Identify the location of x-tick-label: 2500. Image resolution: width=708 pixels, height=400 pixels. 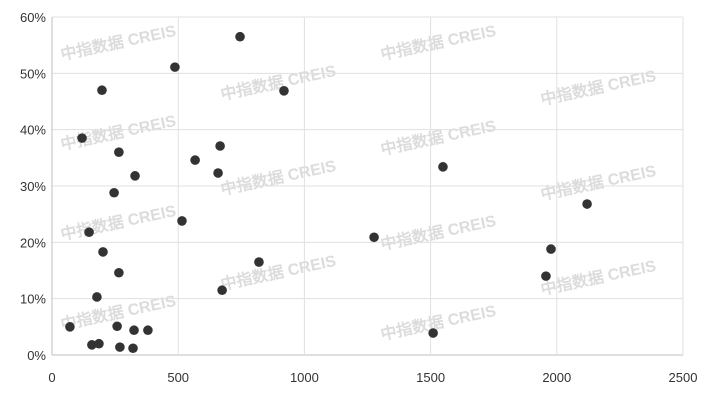
(683, 377).